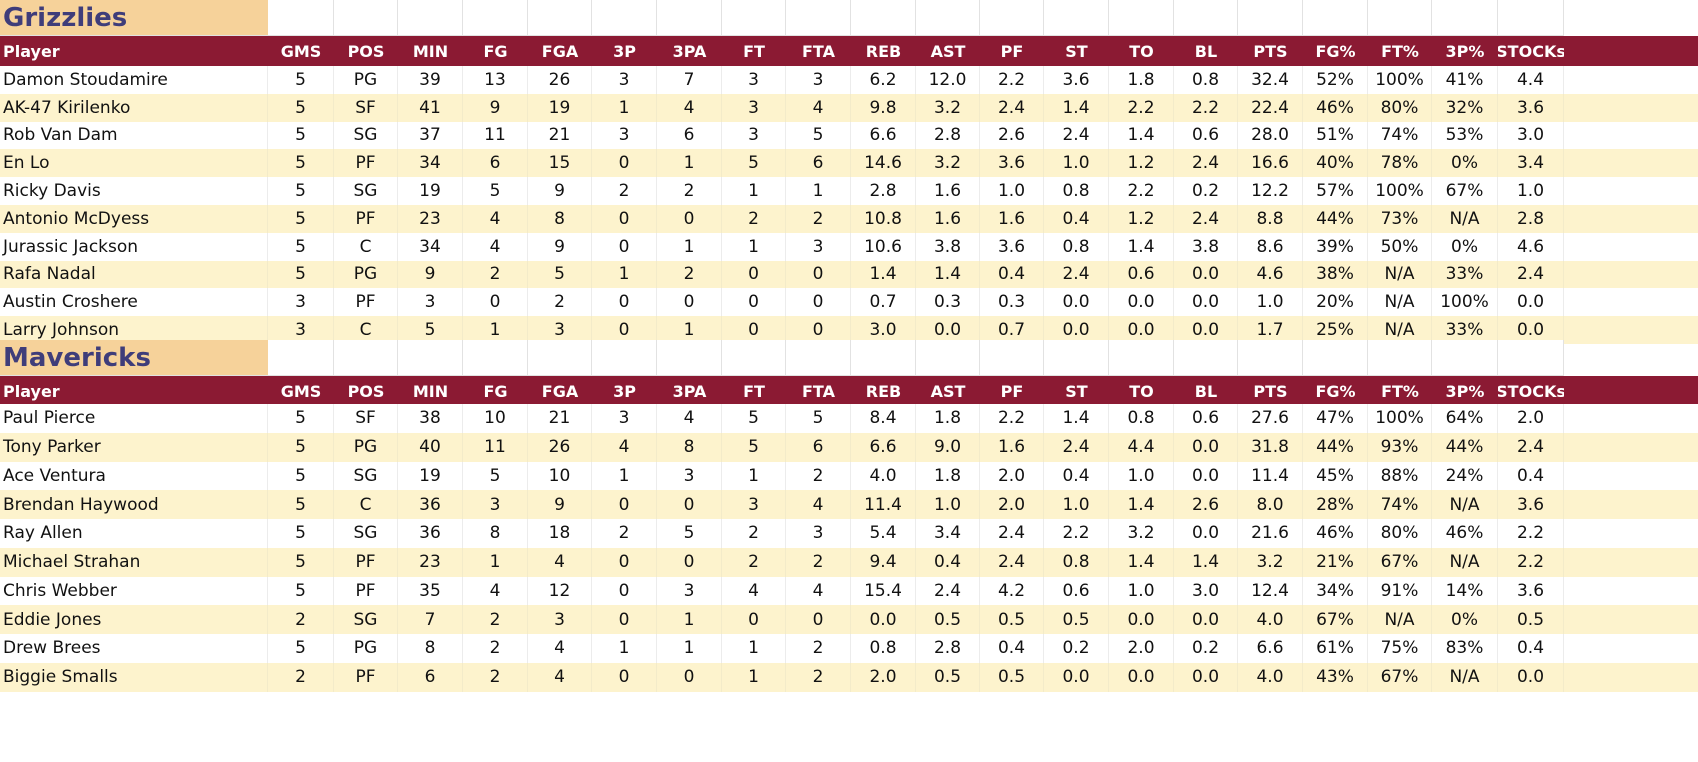 This screenshot has height=762, width=1698. I want to click on cell-reb: 4.0, so click(883, 476).